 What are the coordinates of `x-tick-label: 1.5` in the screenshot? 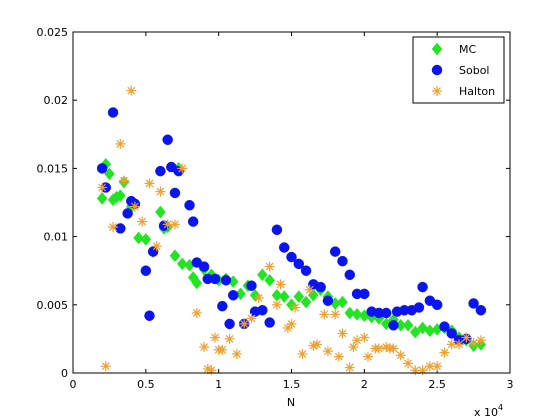 It's located at (292, 384).